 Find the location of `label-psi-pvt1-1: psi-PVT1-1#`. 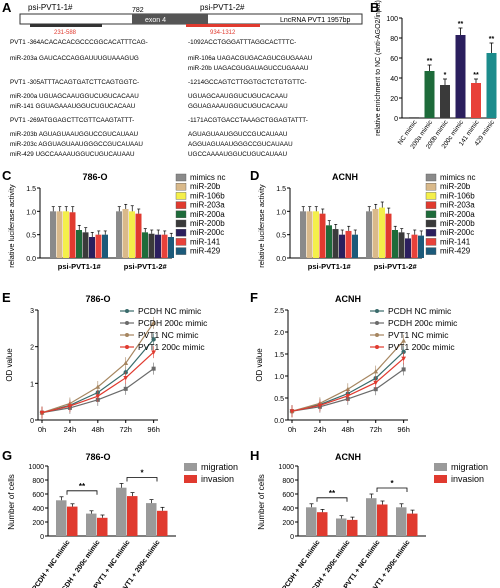

label-psi-pvt1-1: psi-PVT1-1# is located at coordinates (50, 7).